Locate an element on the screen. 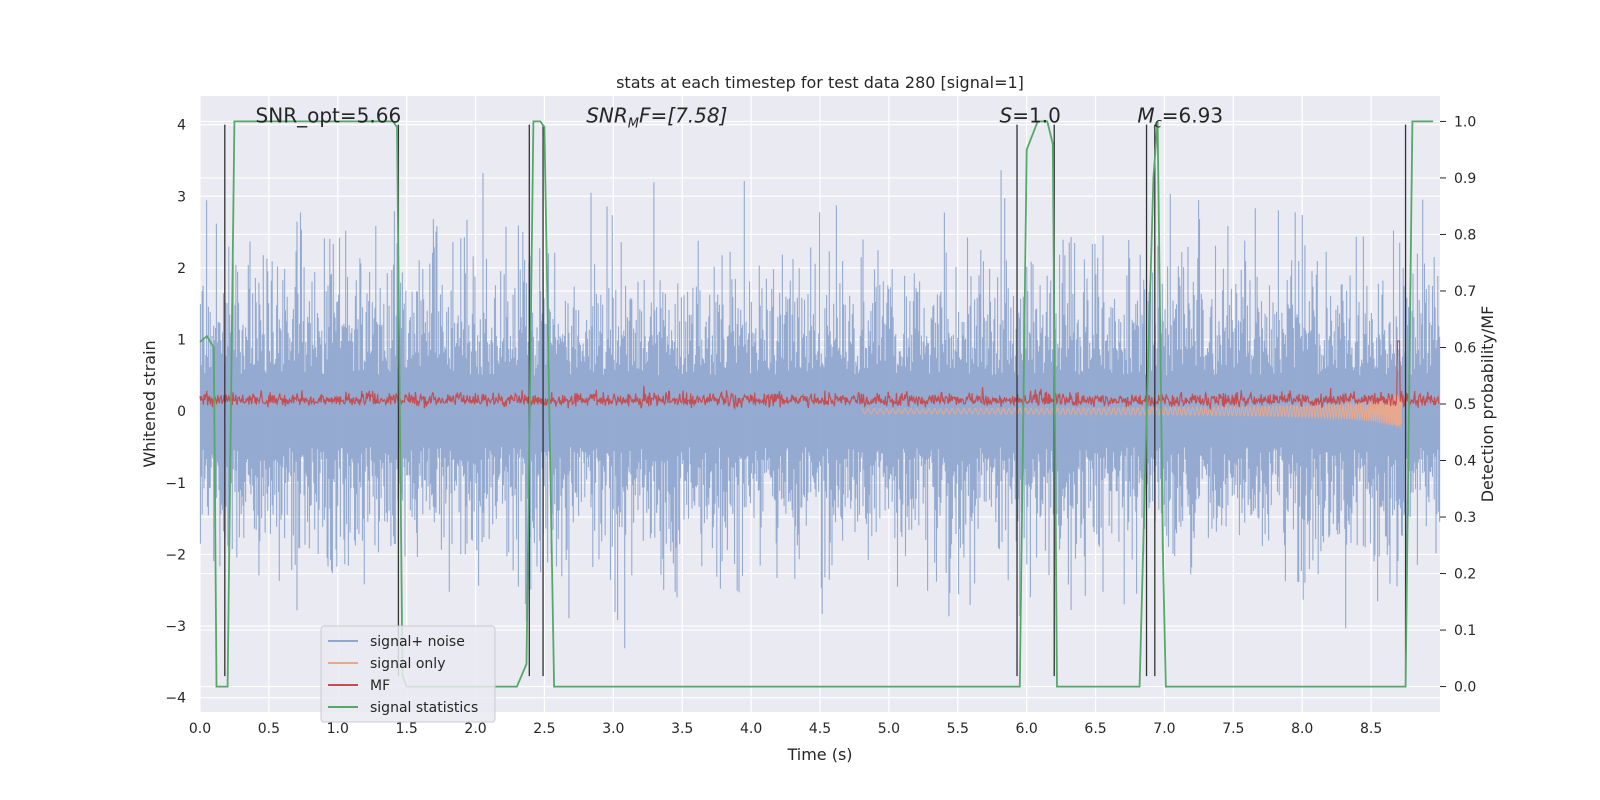  y-left-tick-label: −3 is located at coordinates (175, 627).